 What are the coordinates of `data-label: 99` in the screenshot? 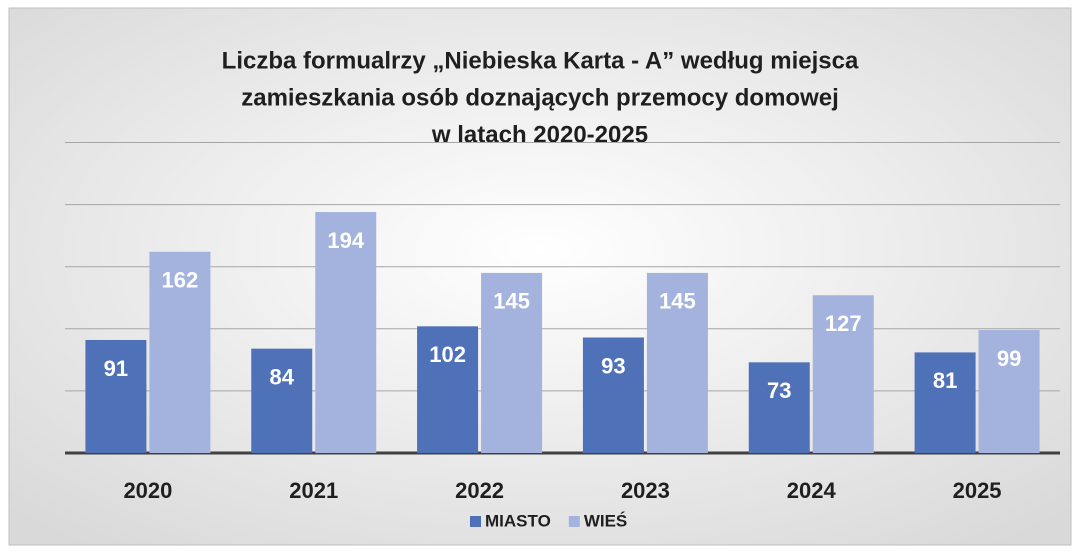 It's located at (1009, 358).